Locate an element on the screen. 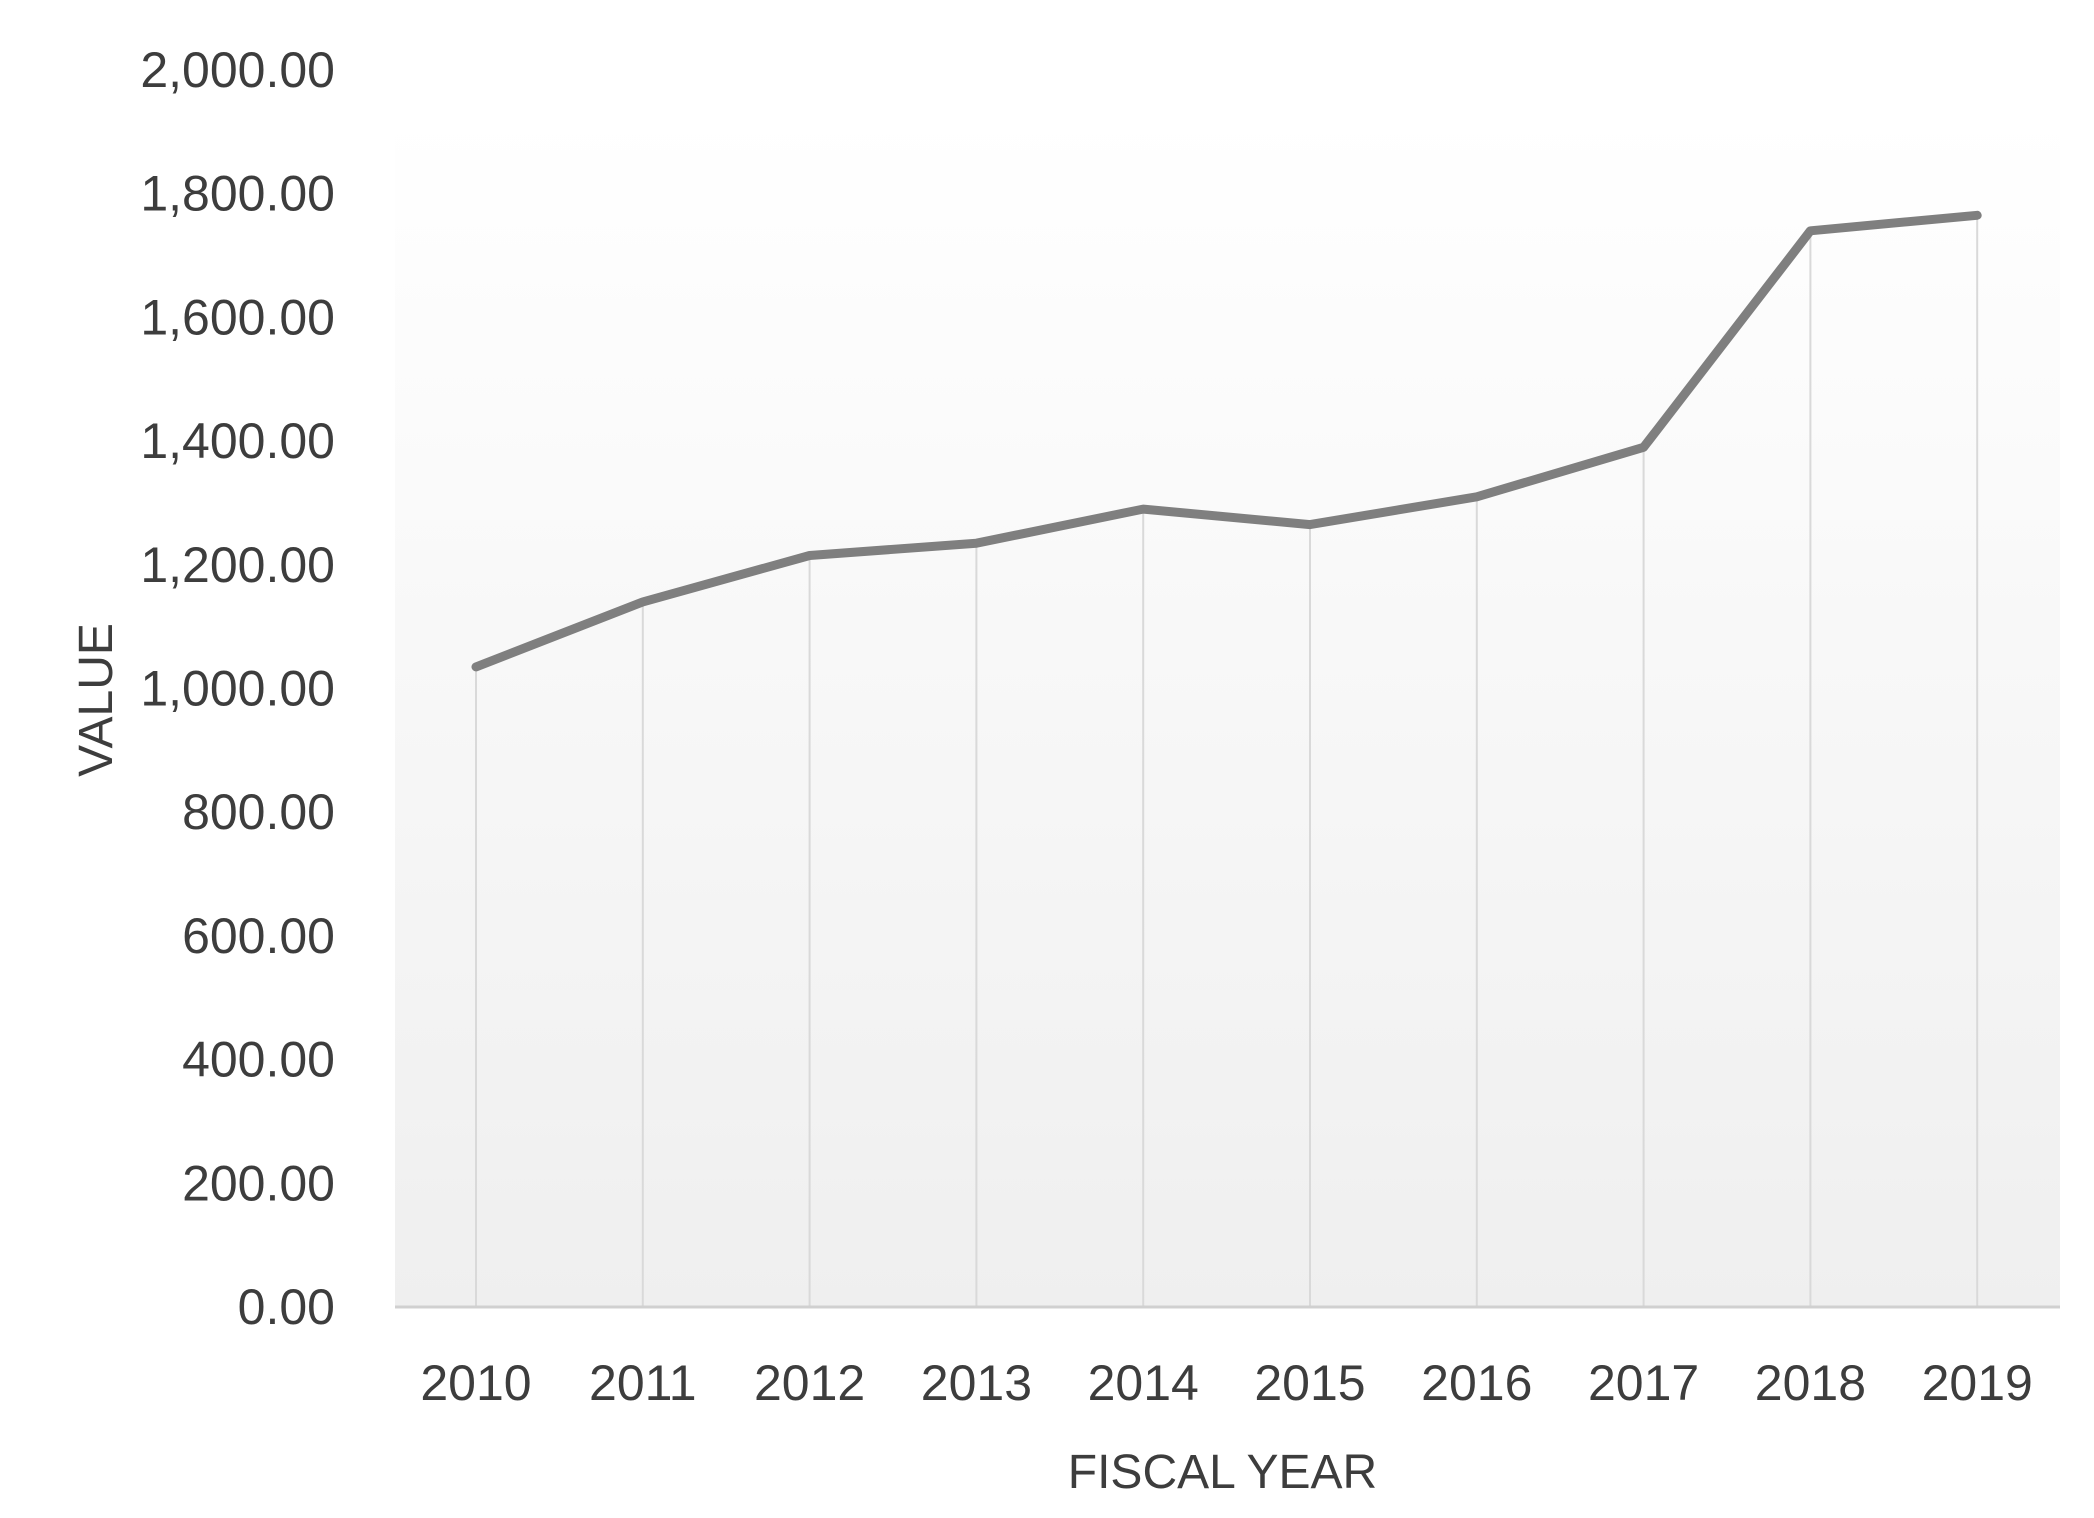 The image size is (2094, 1518). x-tick-label-2017: 2017 is located at coordinates (1643, 1383).